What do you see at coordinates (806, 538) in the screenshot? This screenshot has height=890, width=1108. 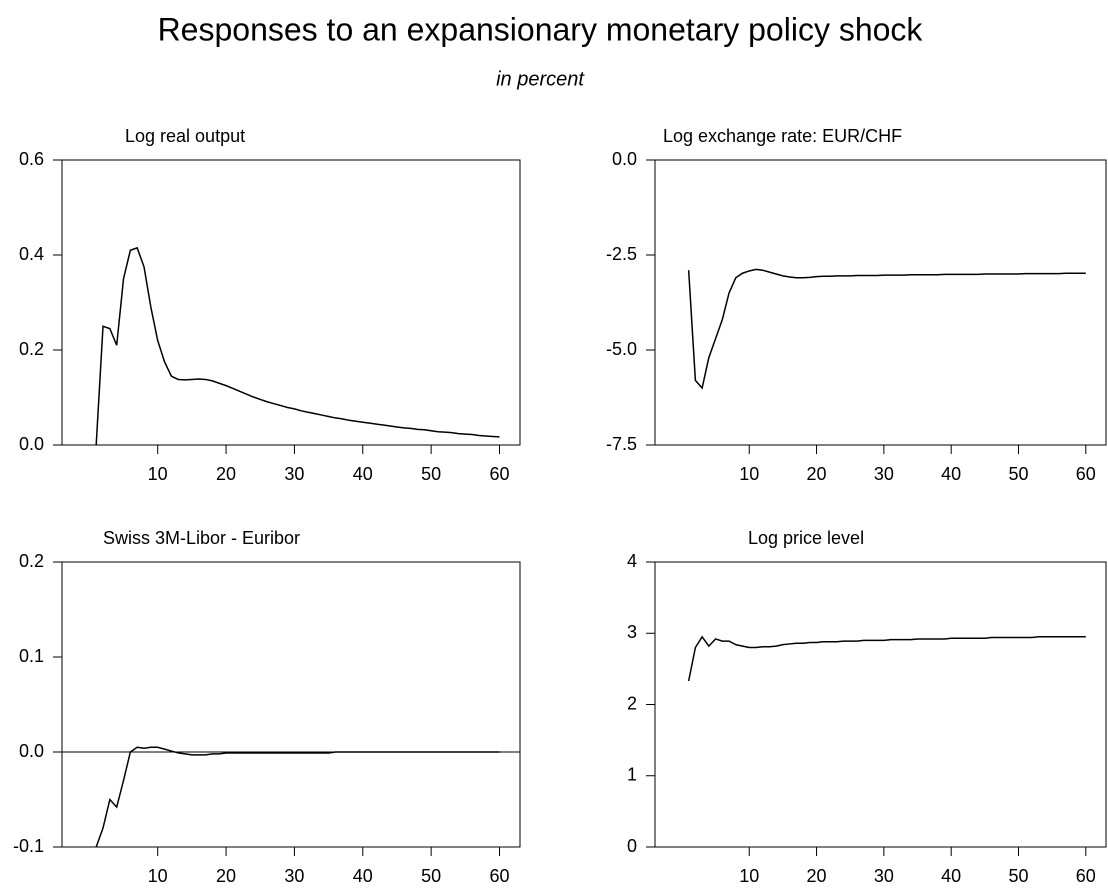 I see `panel-title: Log price level` at bounding box center [806, 538].